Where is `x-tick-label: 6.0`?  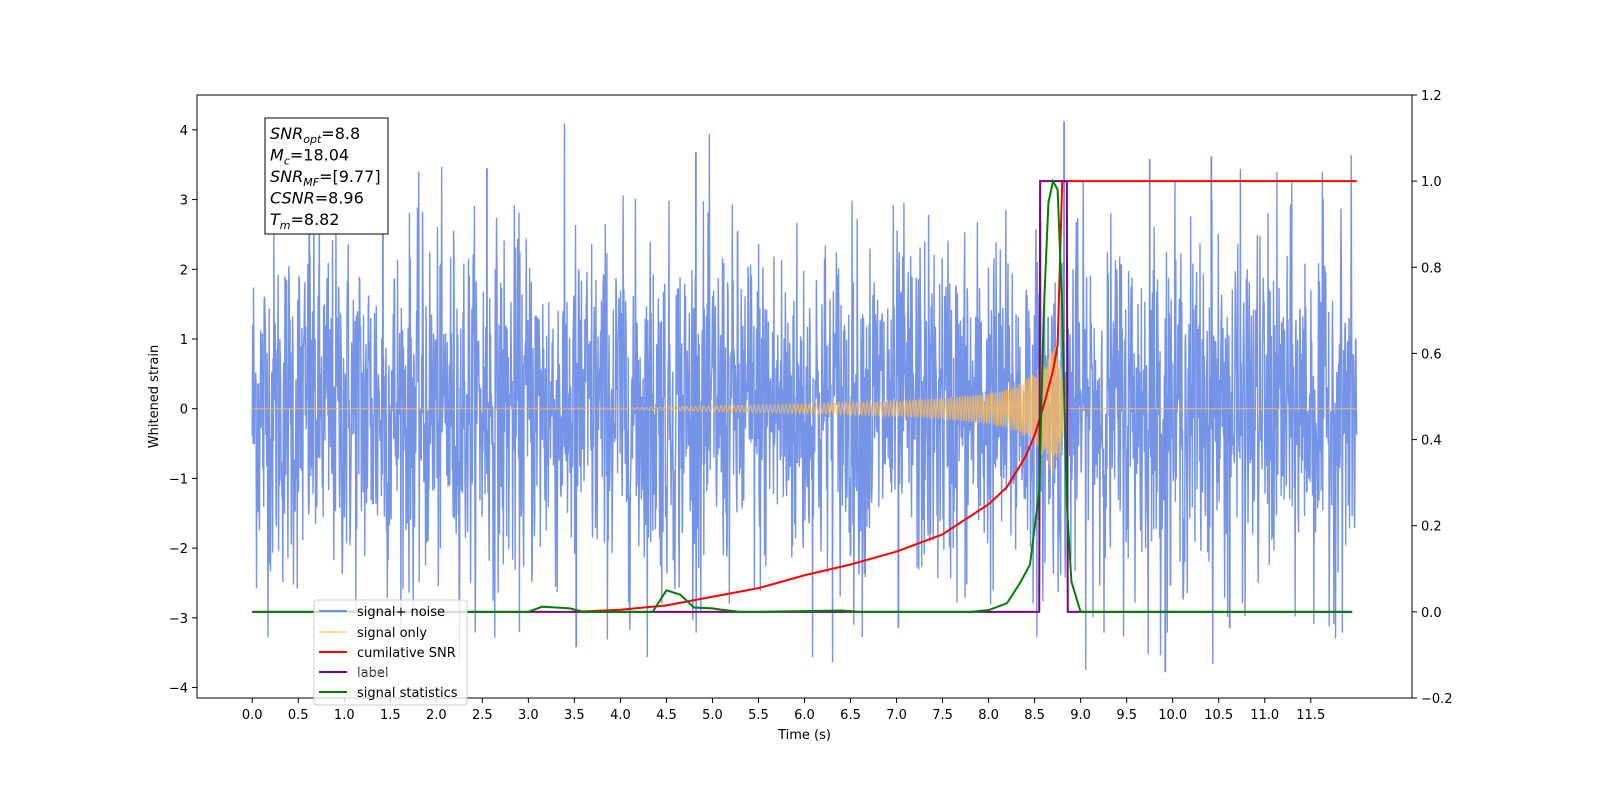
x-tick-label: 6.0 is located at coordinates (804, 715).